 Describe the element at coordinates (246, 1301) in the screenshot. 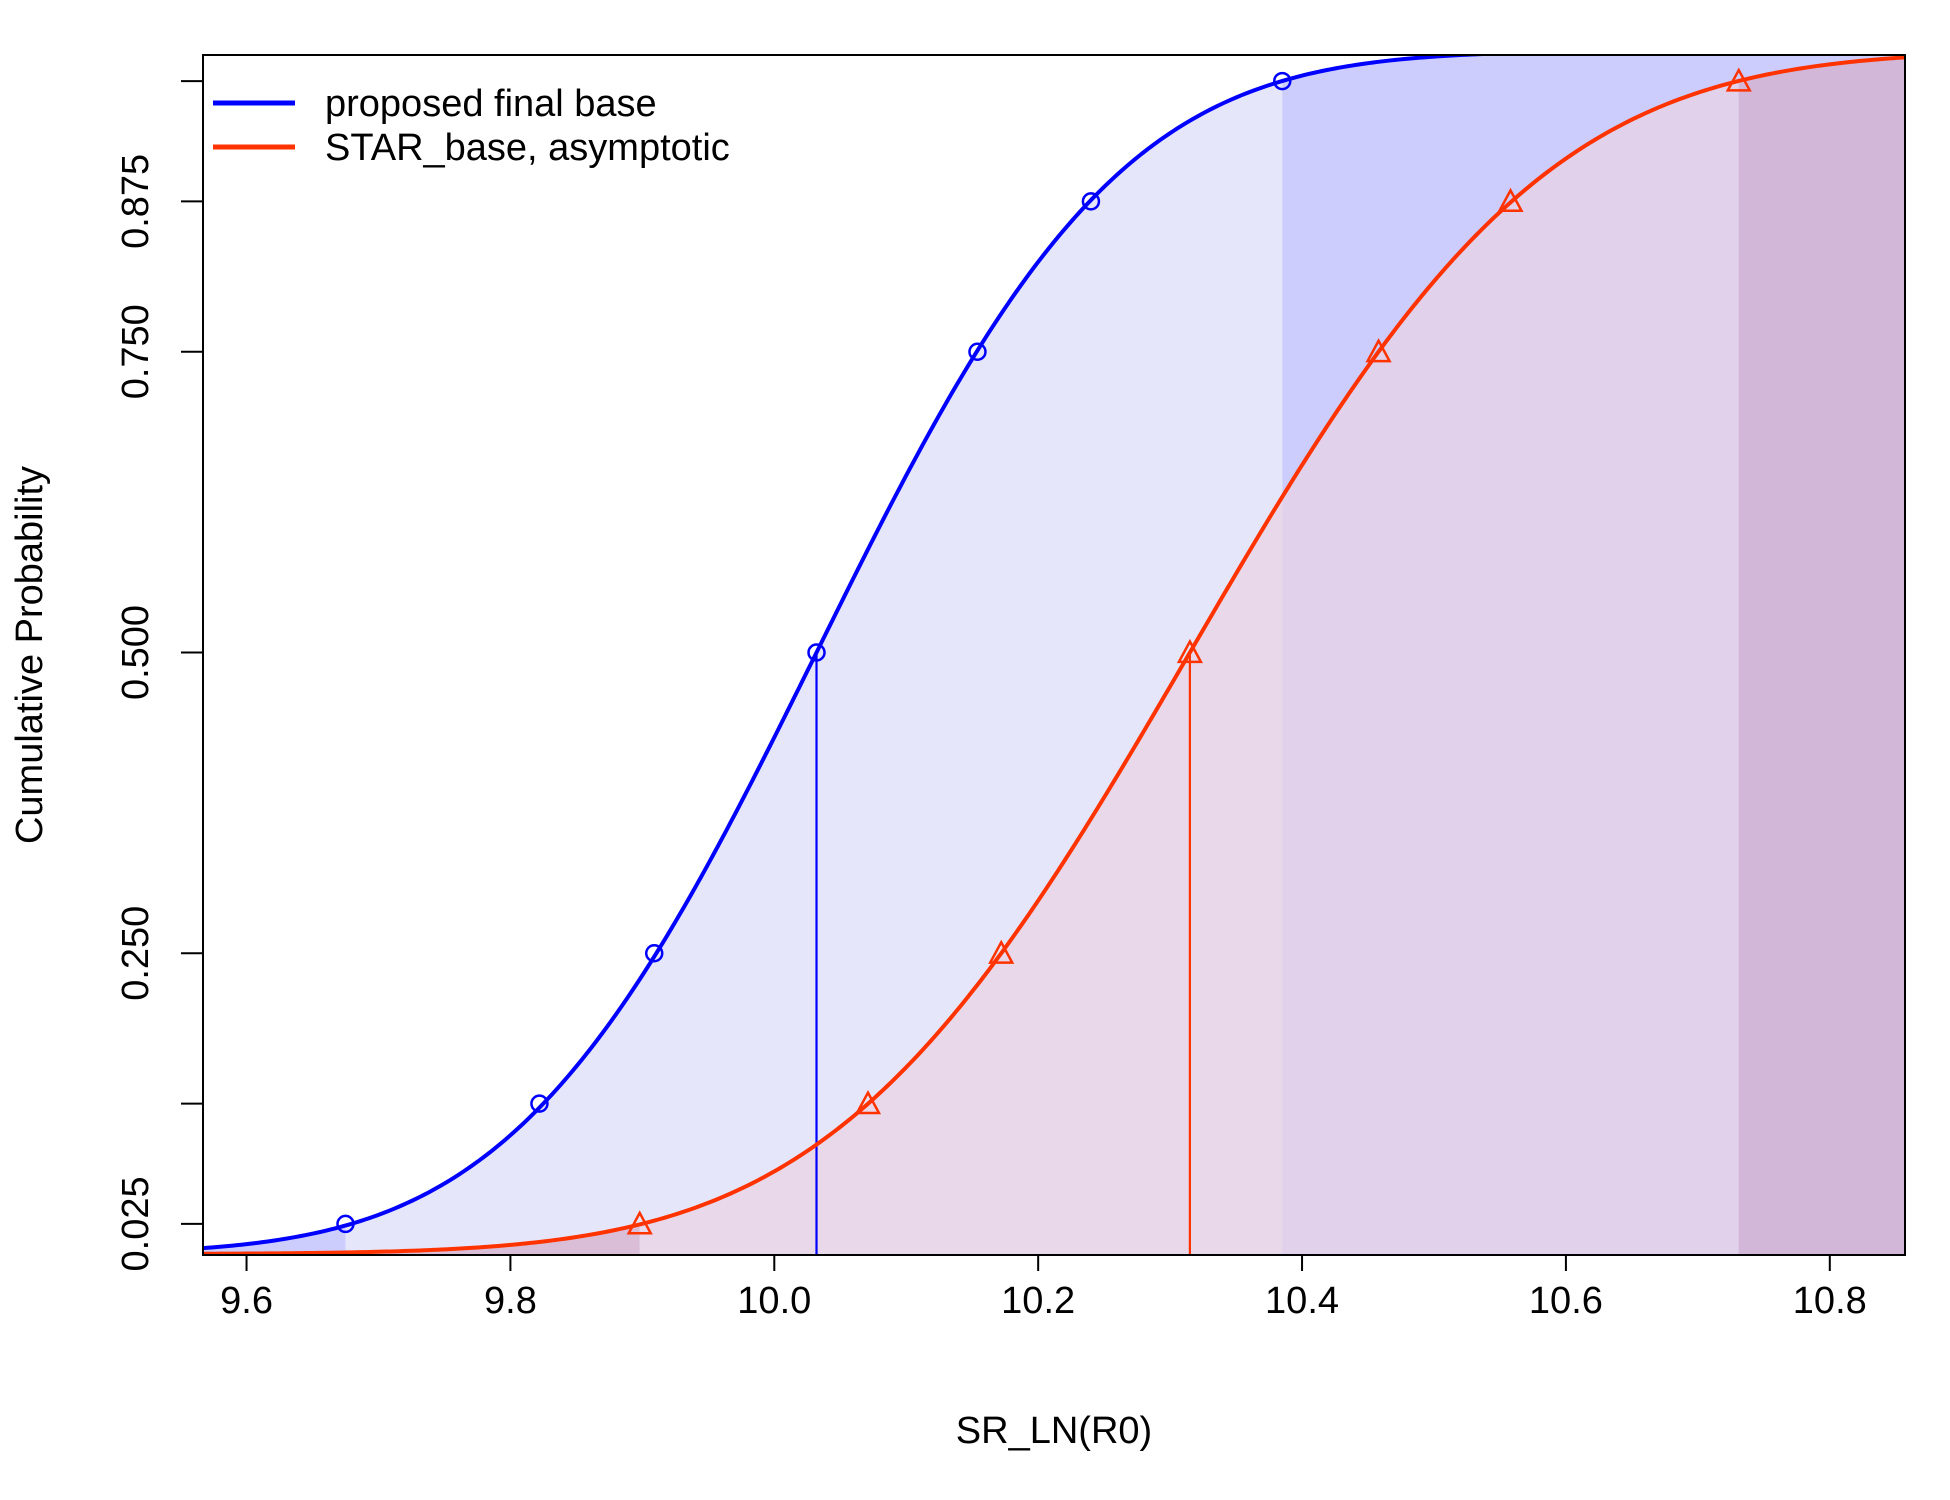

I see `x-tick-label: 9.6` at that location.